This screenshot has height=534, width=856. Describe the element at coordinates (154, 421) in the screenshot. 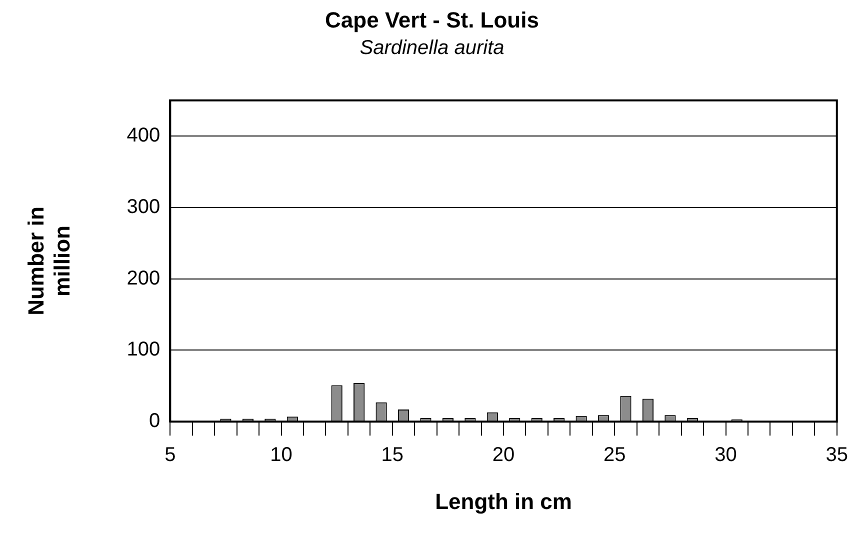

I see `y-tick-label: 0` at that location.